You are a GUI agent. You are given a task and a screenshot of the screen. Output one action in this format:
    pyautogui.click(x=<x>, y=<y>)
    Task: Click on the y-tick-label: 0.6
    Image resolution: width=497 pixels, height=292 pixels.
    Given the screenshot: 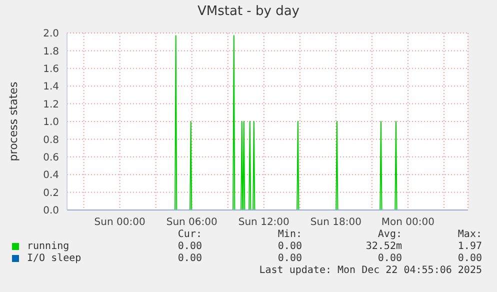 What is the action you would take?
    pyautogui.click(x=51, y=158)
    